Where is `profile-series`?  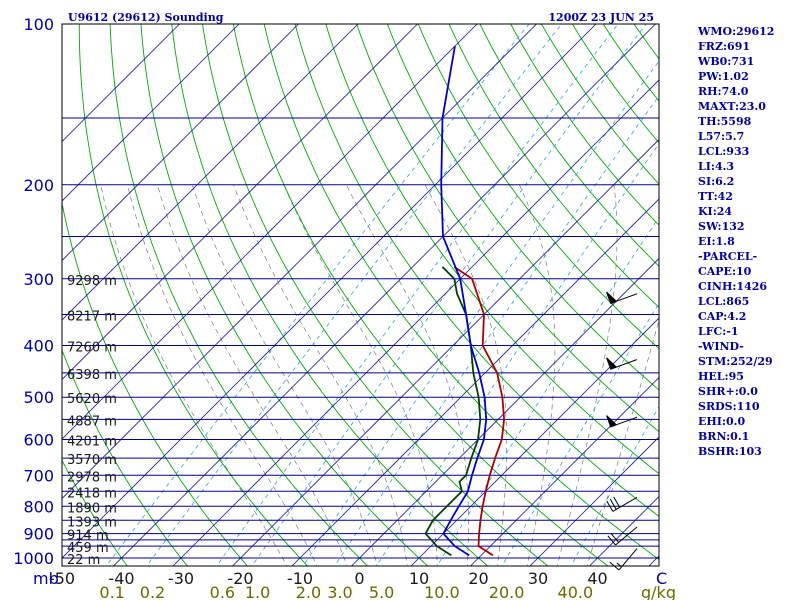 profile-series is located at coordinates (465, 301).